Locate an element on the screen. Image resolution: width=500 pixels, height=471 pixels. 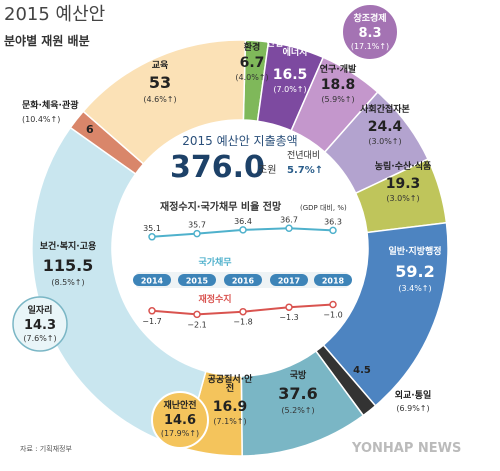
label-admin-change: (3.4%↑) is located at coordinates (415, 288).